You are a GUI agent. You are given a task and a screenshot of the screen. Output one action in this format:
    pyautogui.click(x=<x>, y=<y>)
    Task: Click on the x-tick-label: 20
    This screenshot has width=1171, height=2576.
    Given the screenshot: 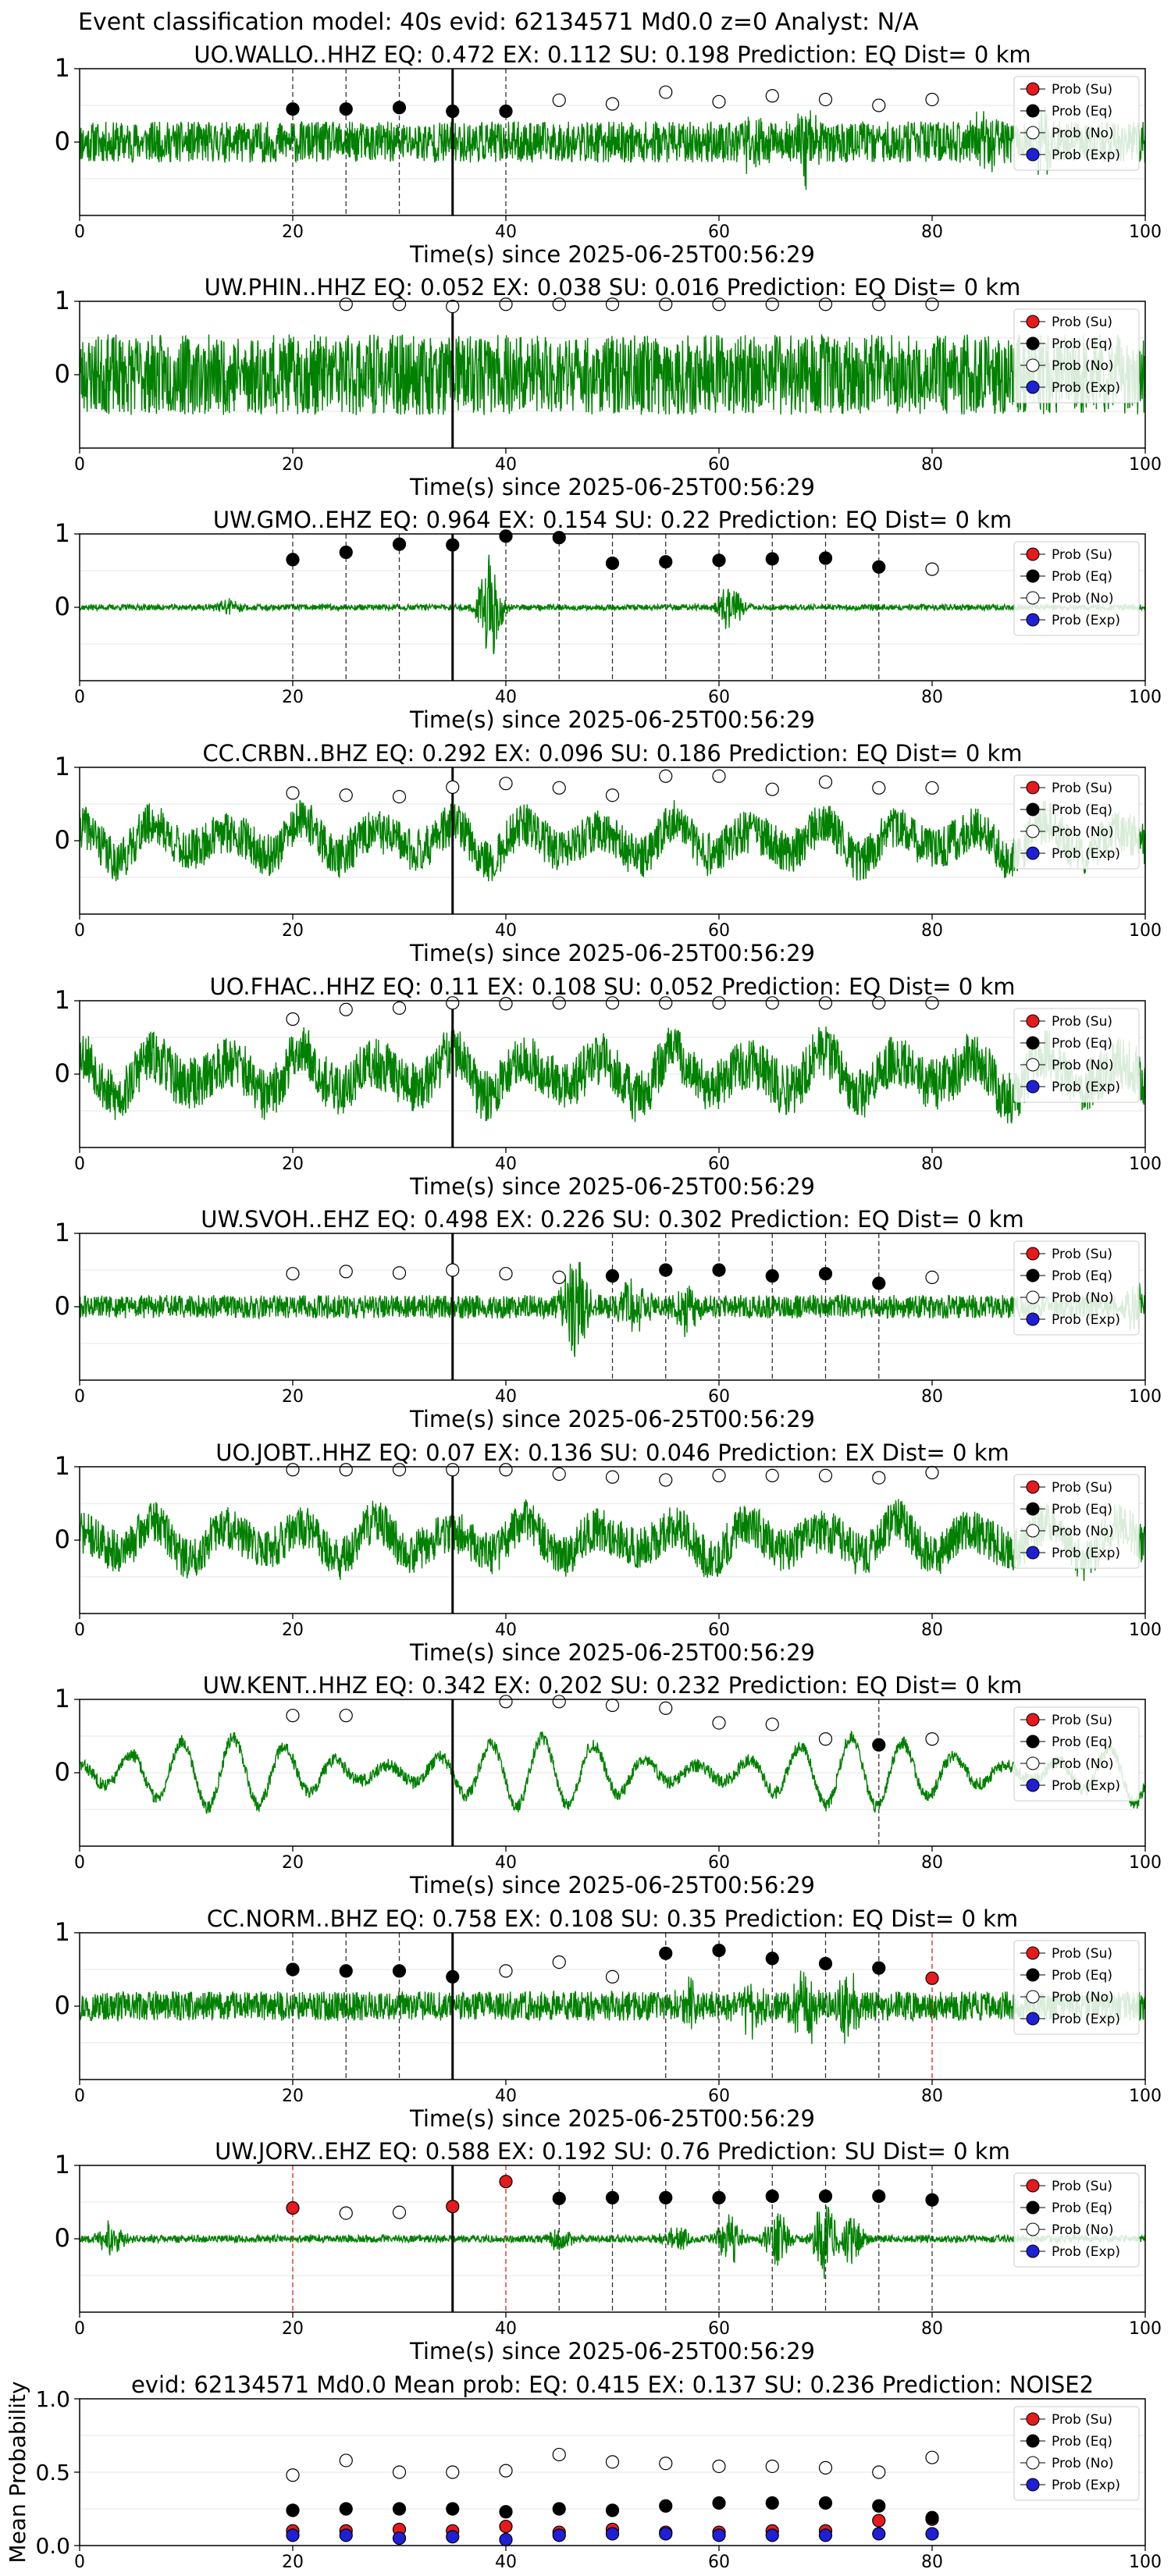 What is the action you would take?
    pyautogui.click(x=293, y=2096)
    